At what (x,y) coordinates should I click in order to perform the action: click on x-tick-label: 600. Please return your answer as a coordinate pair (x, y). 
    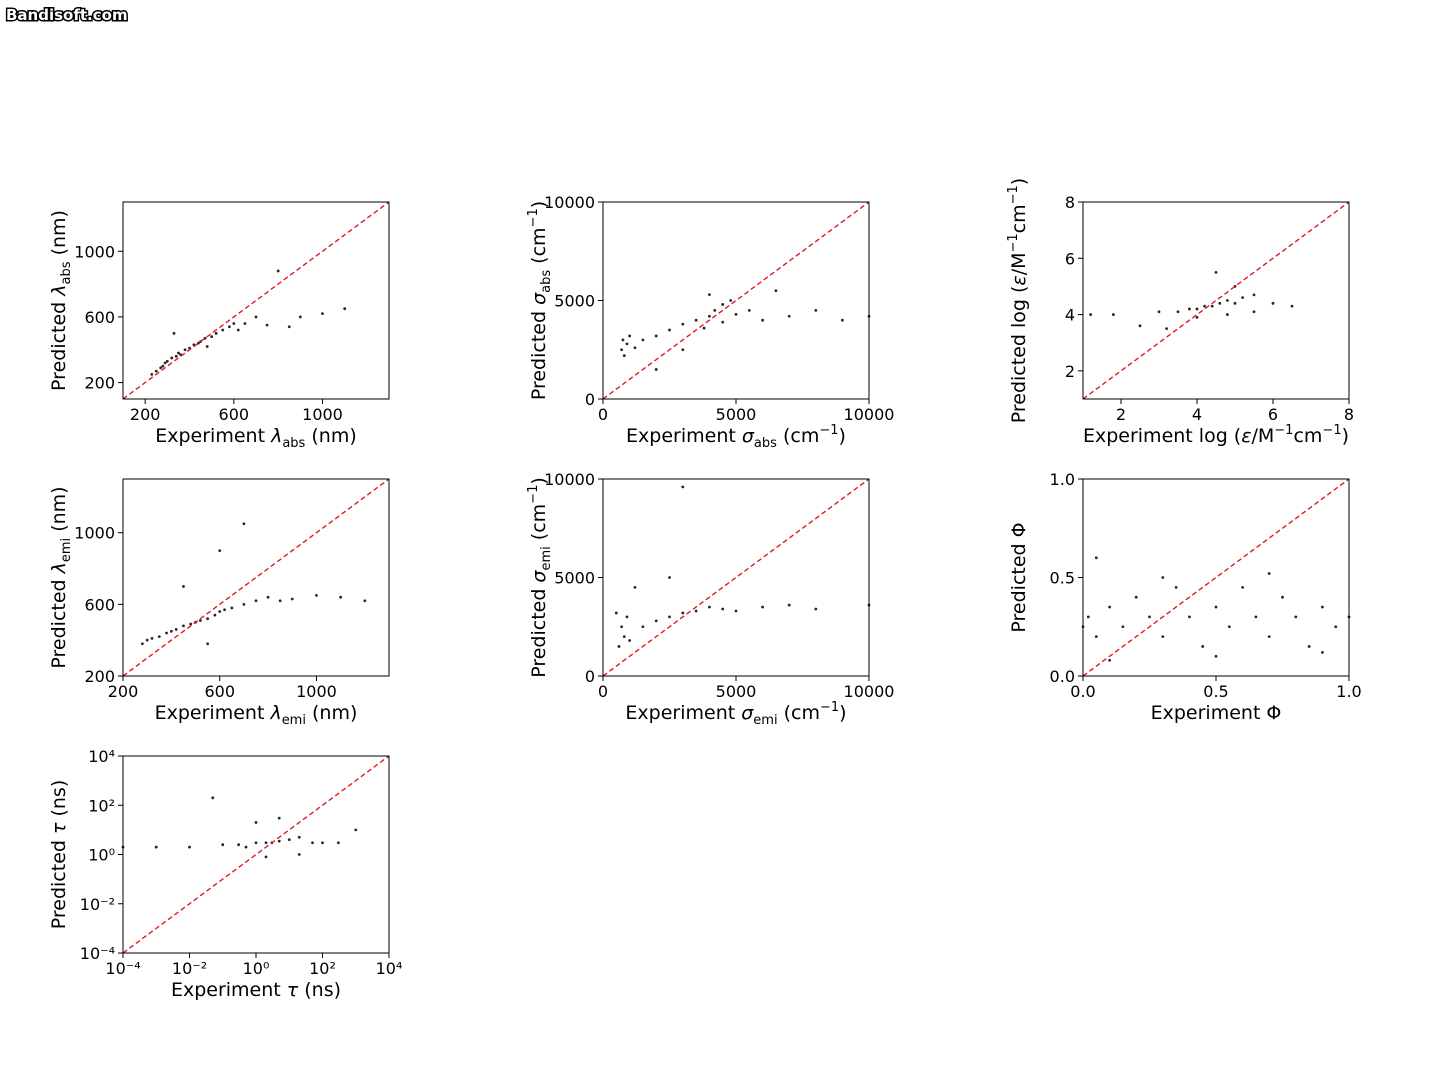
    Looking at the image, I should click on (234, 414).